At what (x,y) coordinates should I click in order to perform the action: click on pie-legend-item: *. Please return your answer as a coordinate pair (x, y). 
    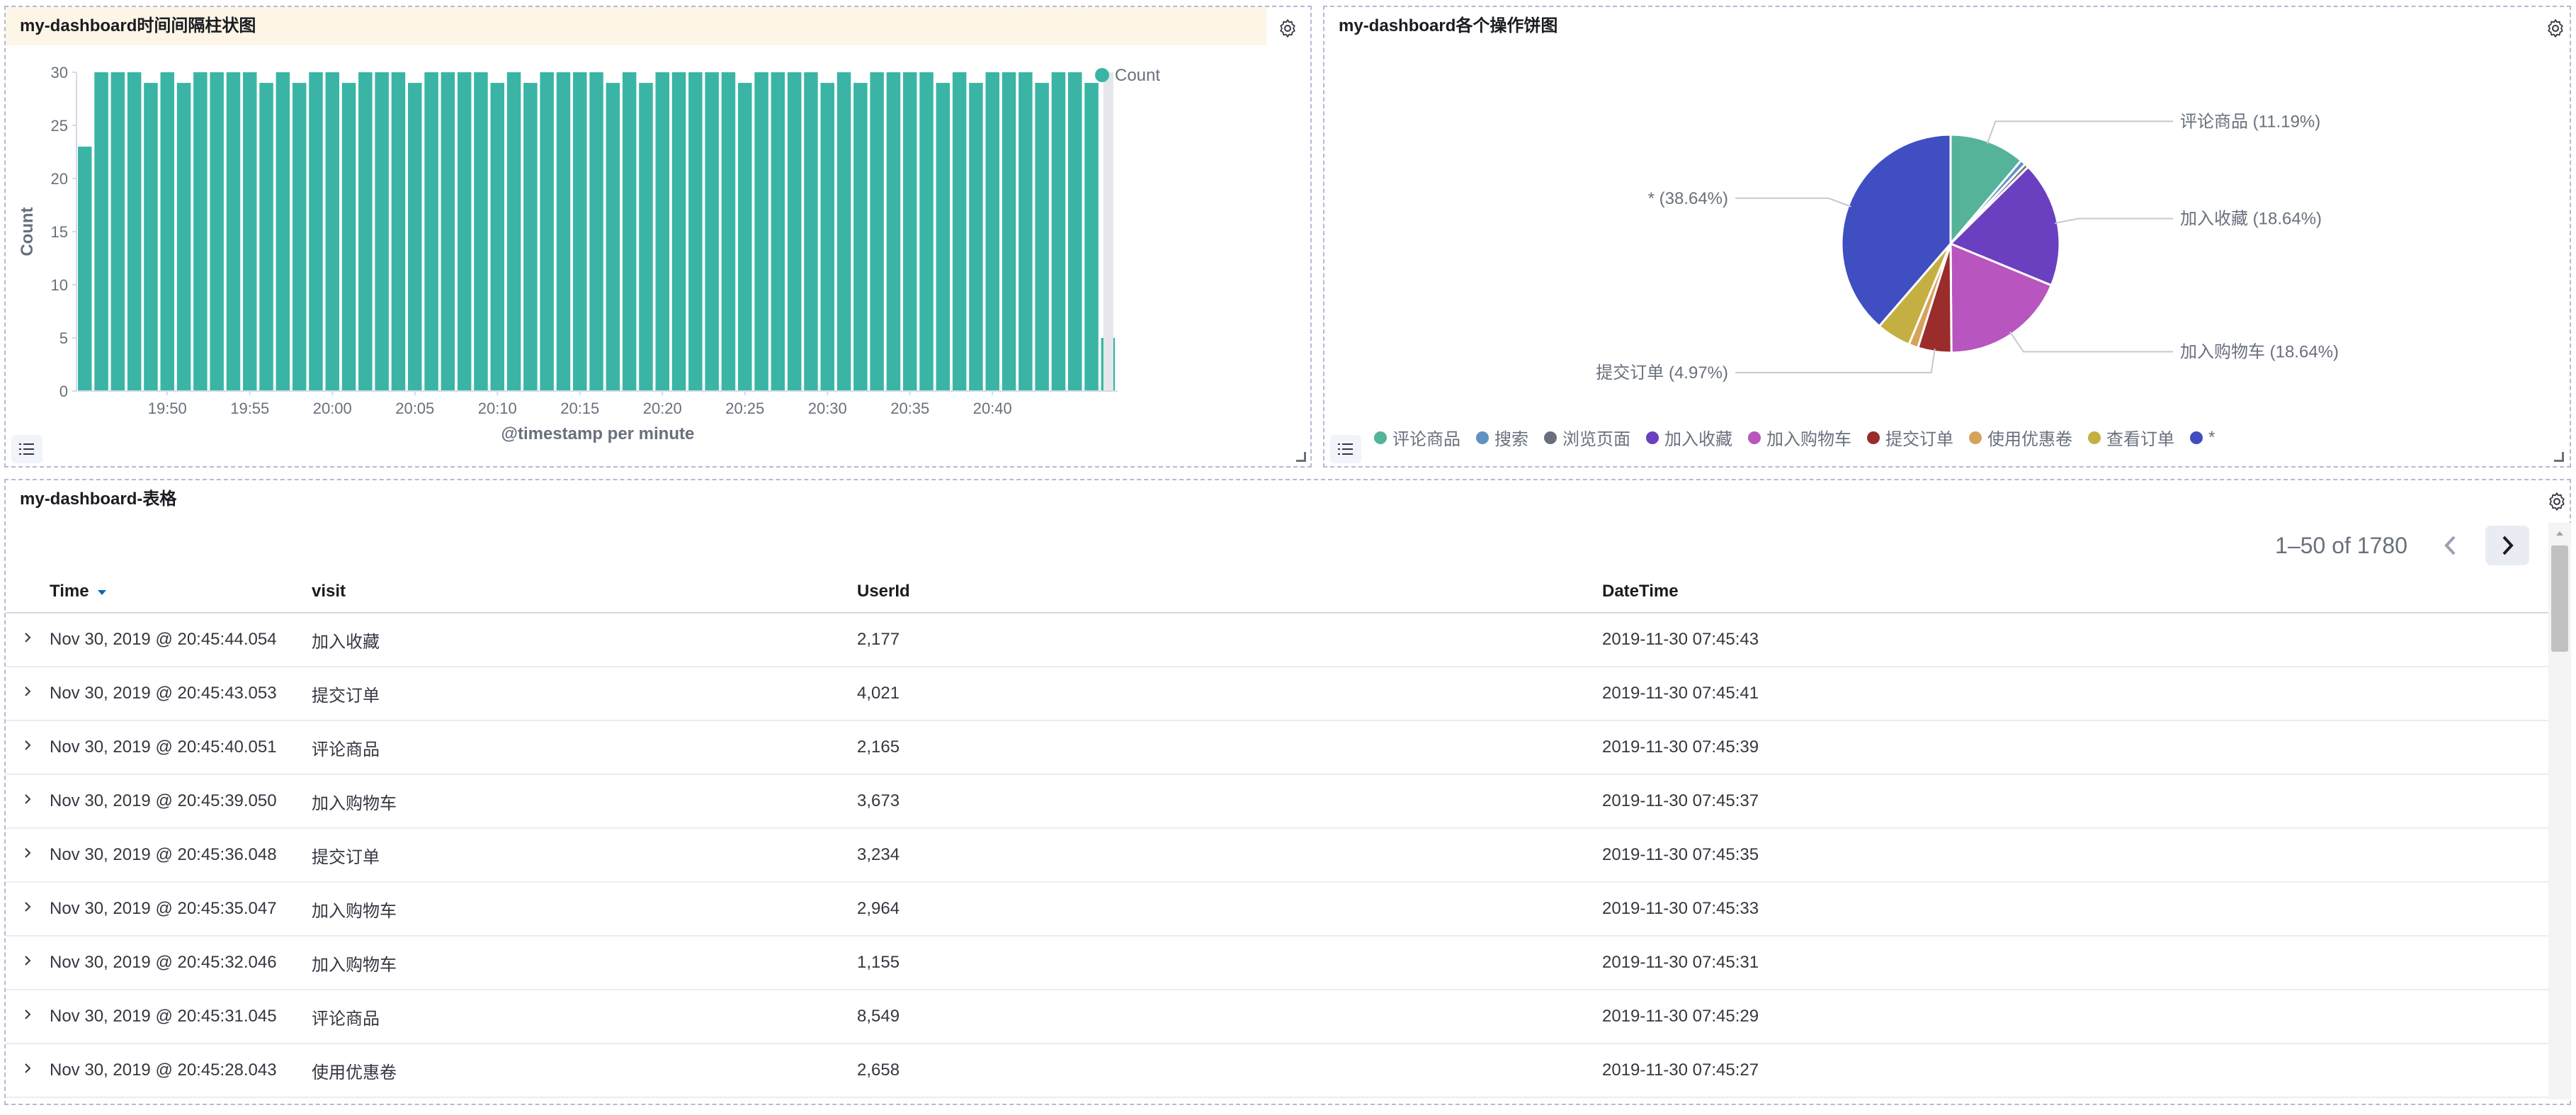
    Looking at the image, I should click on (2202, 437).